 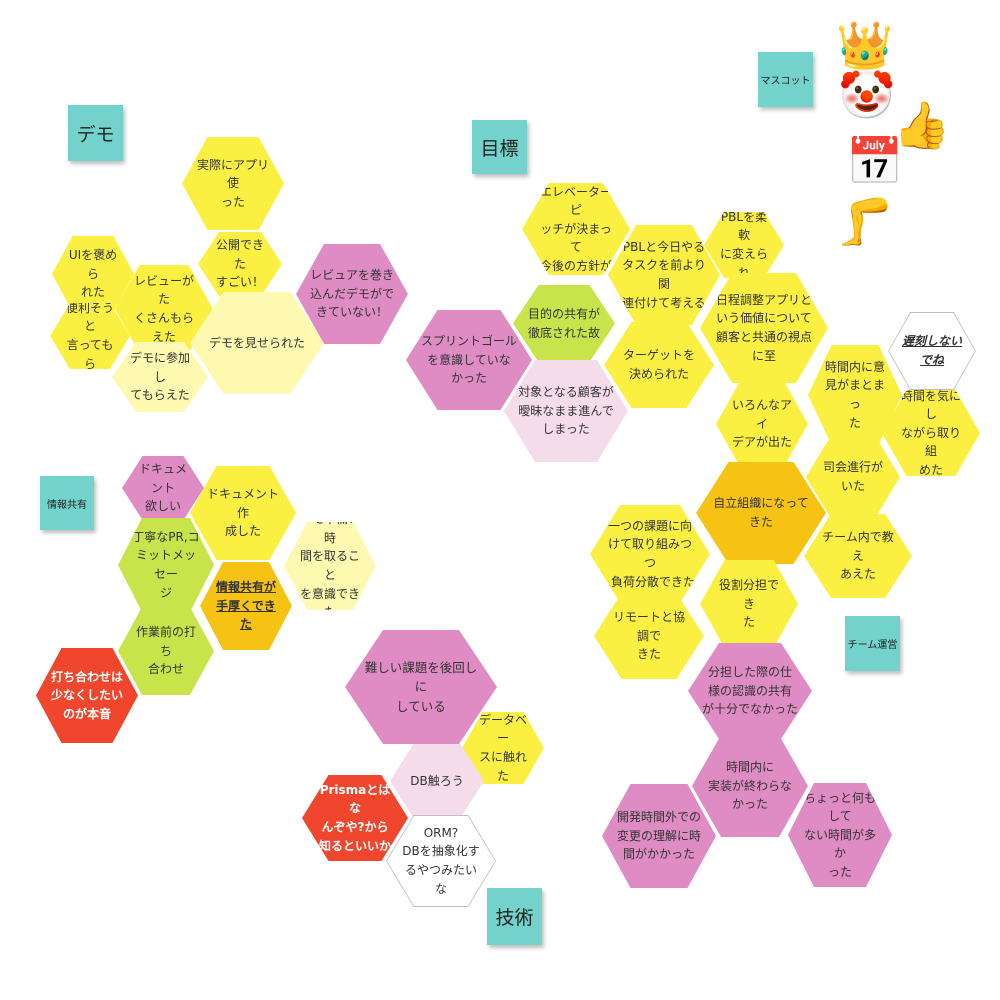 I want to click on sticky-team-operation: チーム運営, so click(x=872, y=643).